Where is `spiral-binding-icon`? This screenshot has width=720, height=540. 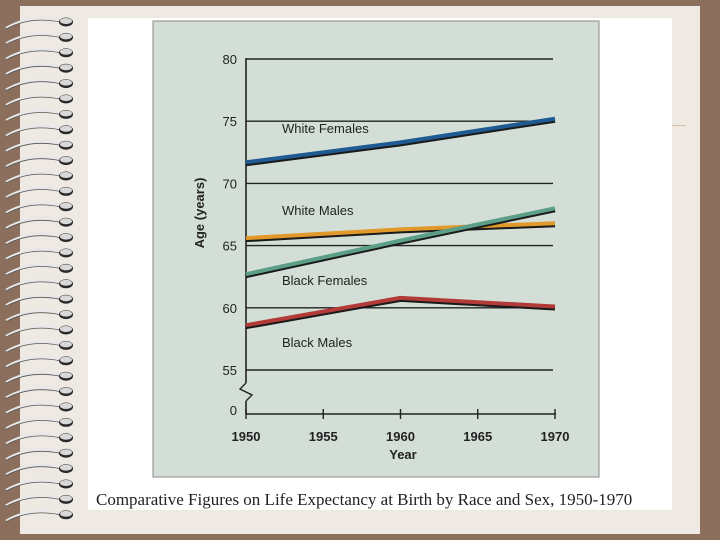
spiral-binding-icon is located at coordinates (39, 270).